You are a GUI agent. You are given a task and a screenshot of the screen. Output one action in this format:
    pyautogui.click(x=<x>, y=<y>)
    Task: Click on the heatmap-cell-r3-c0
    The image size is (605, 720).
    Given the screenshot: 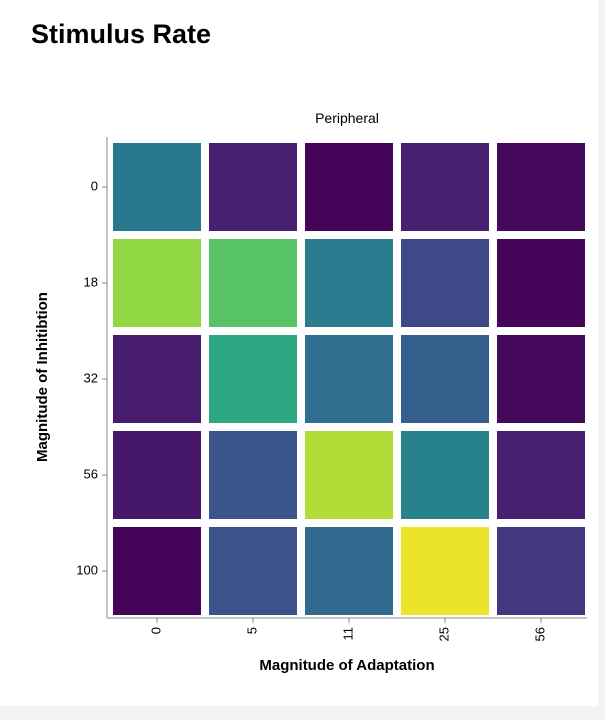 What is the action you would take?
    pyautogui.click(x=157, y=475)
    